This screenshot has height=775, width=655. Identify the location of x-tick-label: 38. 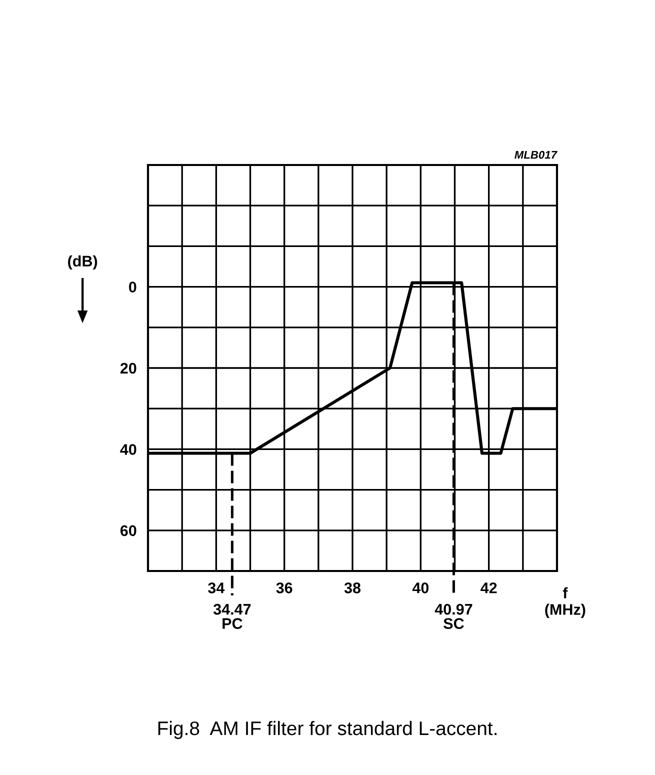
(352, 588).